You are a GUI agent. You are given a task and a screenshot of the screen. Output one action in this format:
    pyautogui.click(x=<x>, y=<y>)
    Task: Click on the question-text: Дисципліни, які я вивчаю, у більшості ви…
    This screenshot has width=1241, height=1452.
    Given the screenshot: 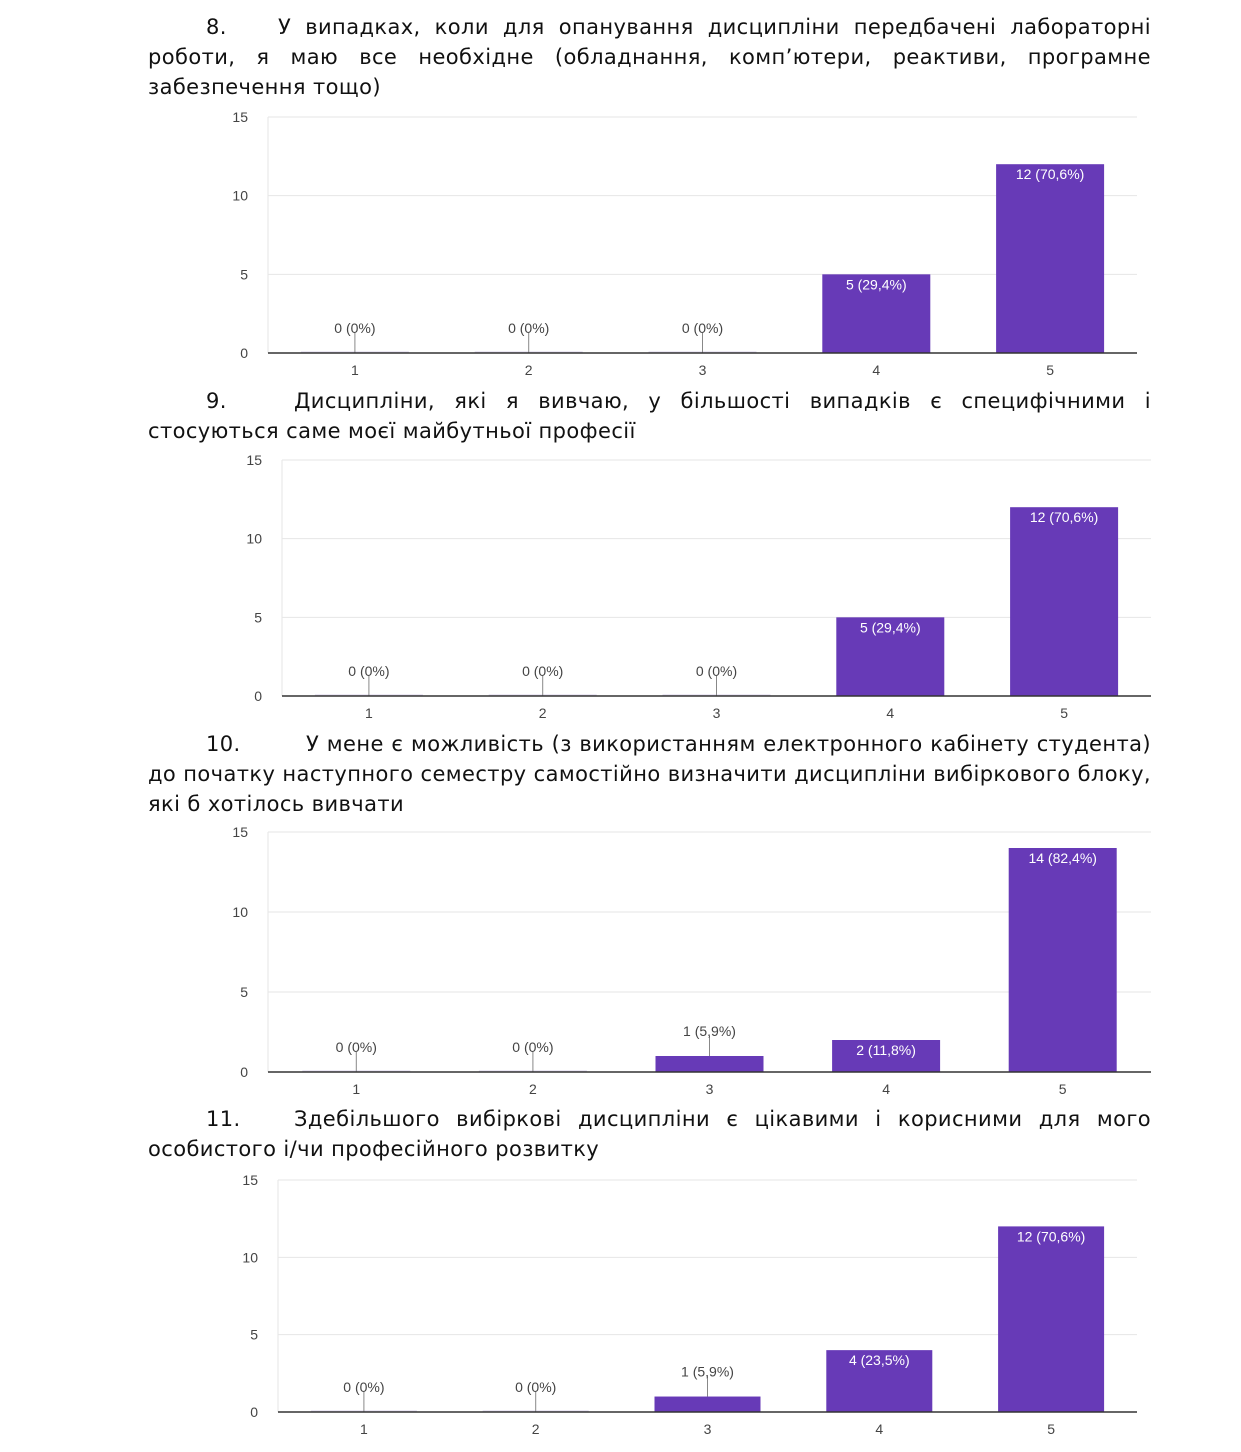 What is the action you would take?
    pyautogui.click(x=649, y=416)
    